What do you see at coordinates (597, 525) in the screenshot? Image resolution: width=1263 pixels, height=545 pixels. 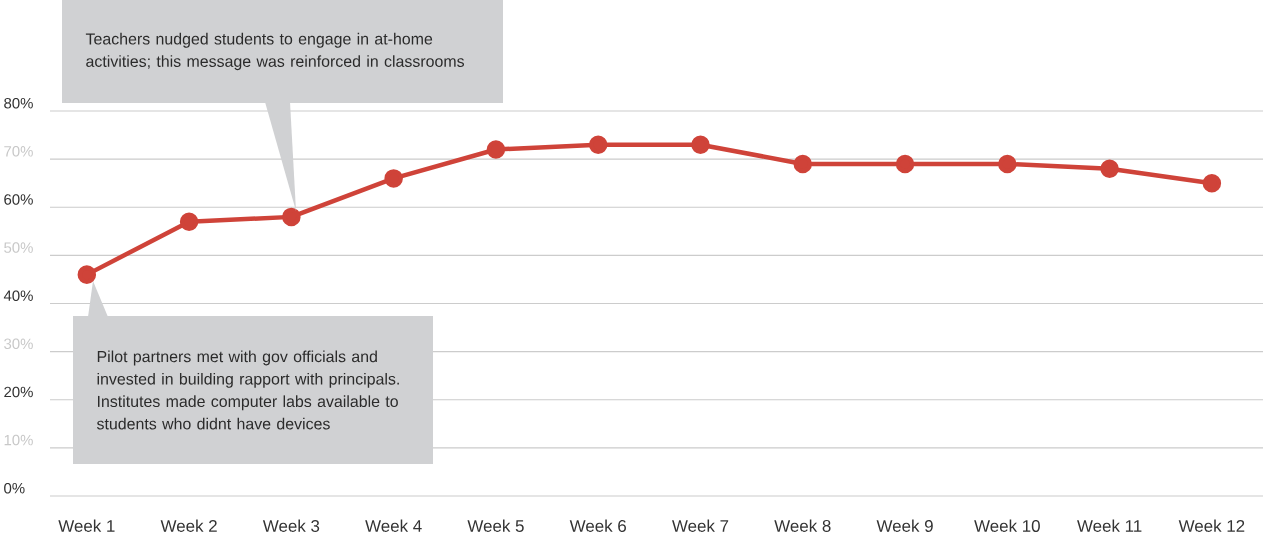 I see `x-tick-label: Week 6` at bounding box center [597, 525].